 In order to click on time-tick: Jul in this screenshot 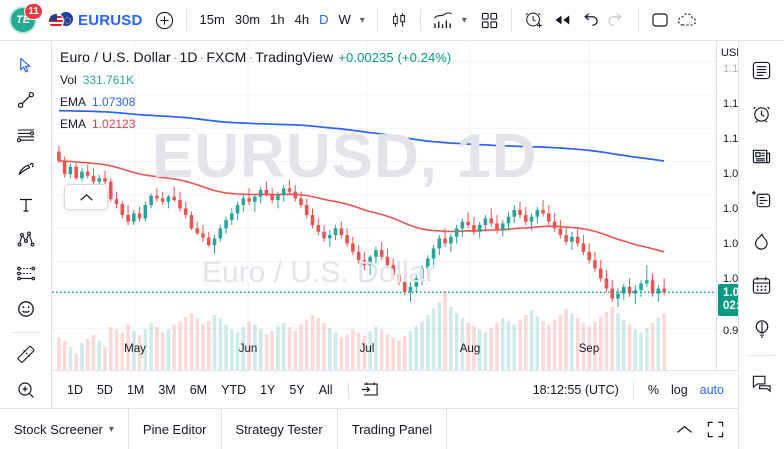, I will do `click(367, 349)`.